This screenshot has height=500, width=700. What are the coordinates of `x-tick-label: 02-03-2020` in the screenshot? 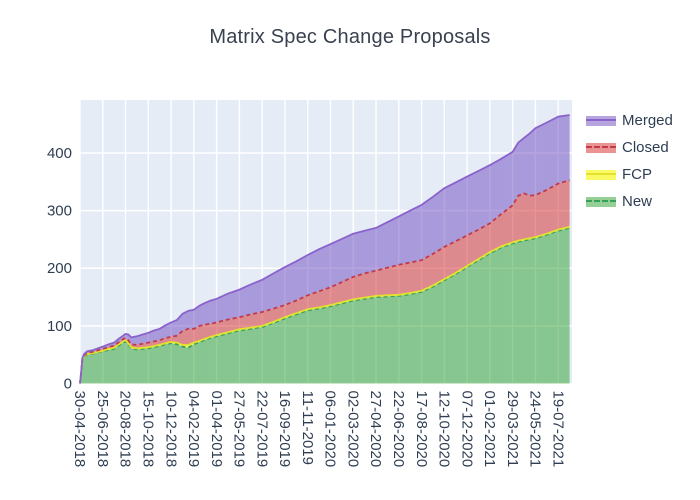 It's located at (352, 429).